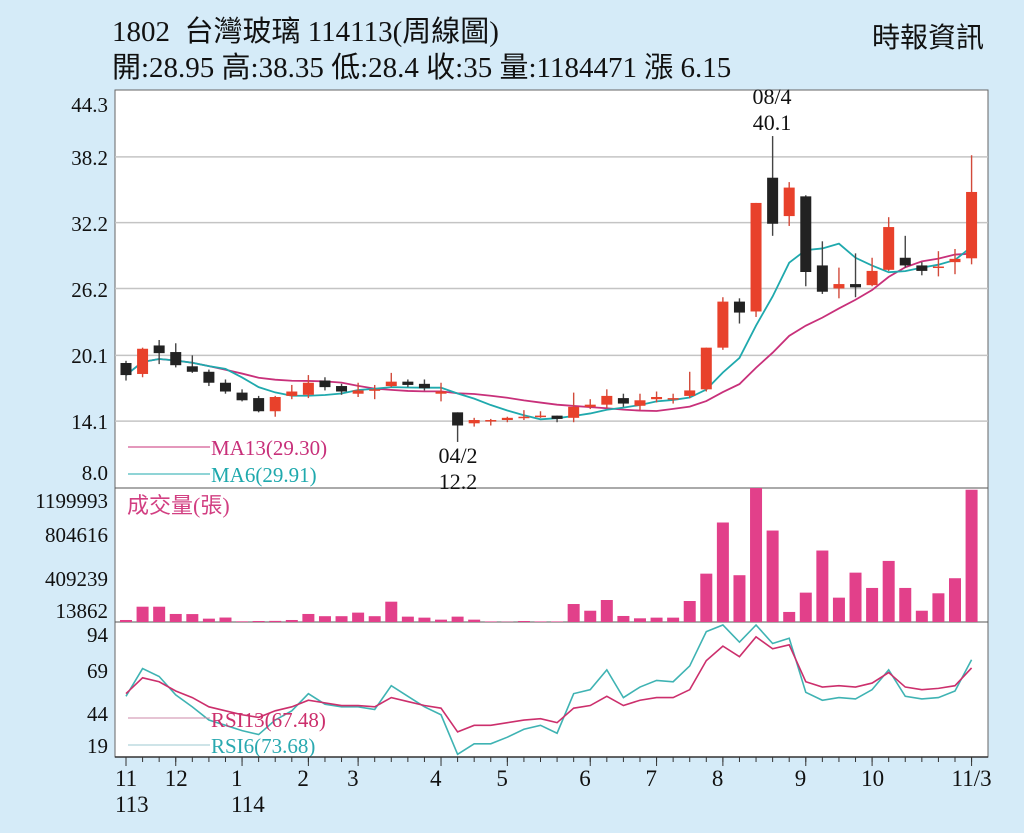 This screenshot has height=833, width=1024. What do you see at coordinates (972, 778) in the screenshot?
I see `x-tick-label: 11/3` at bounding box center [972, 778].